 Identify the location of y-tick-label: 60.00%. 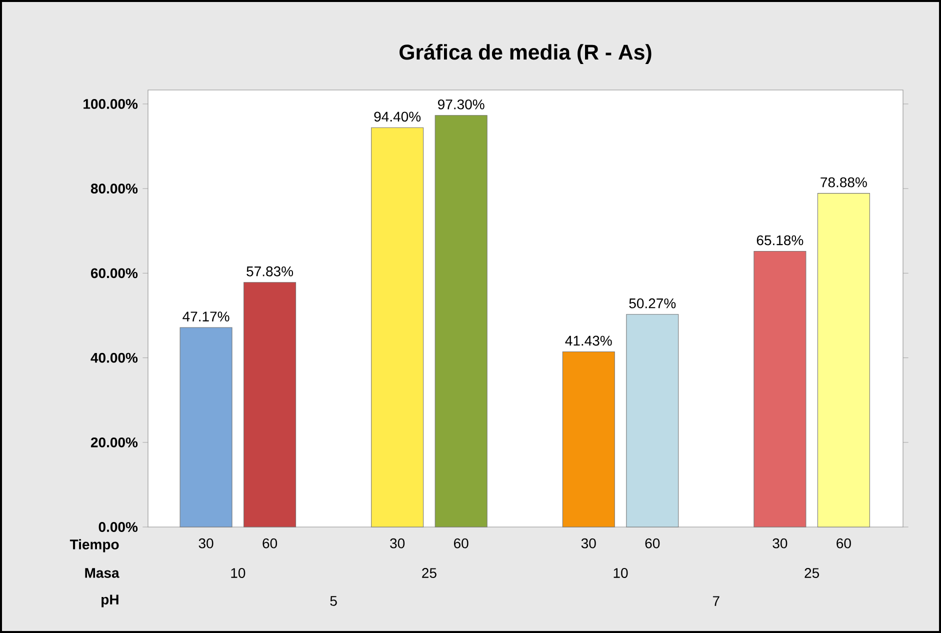
(114, 273).